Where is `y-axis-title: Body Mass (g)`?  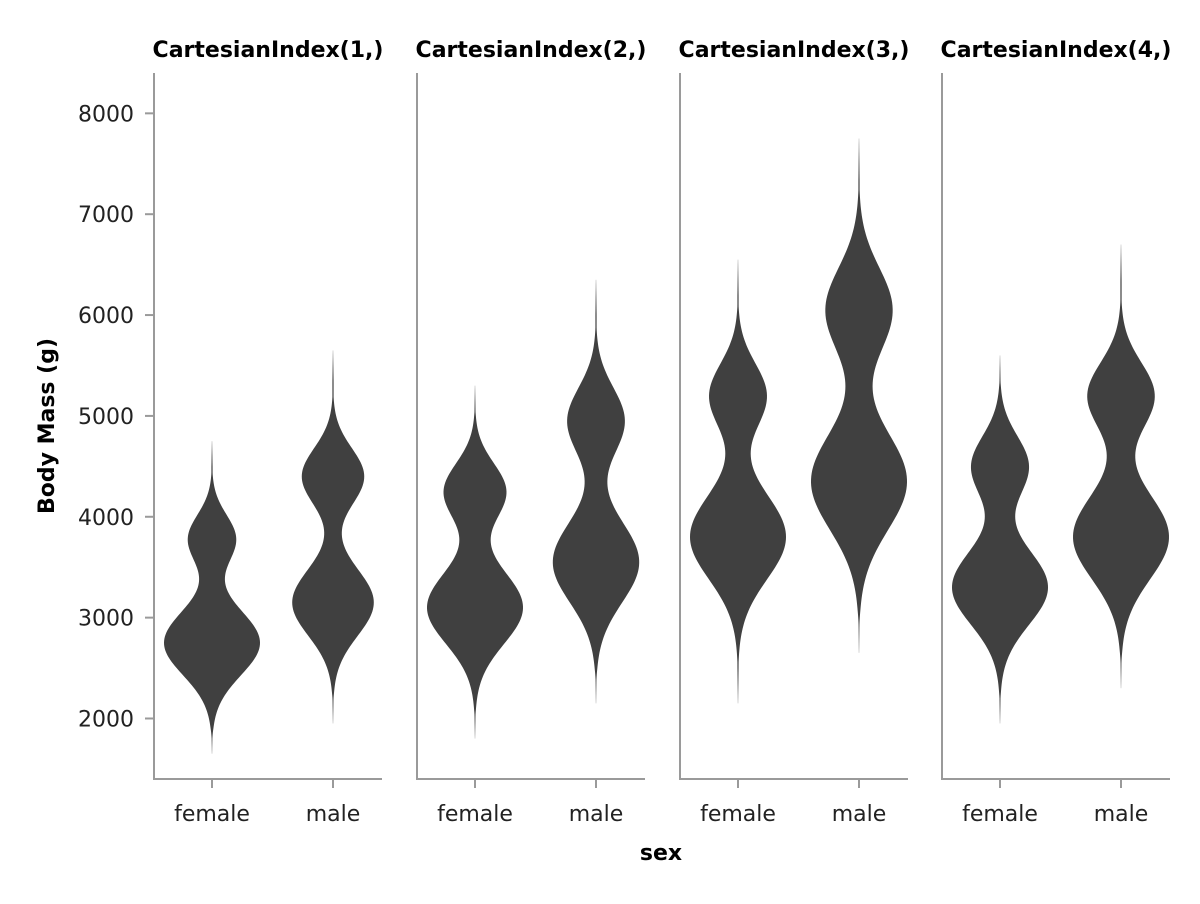 y-axis-title: Body Mass (g) is located at coordinates (47, 426).